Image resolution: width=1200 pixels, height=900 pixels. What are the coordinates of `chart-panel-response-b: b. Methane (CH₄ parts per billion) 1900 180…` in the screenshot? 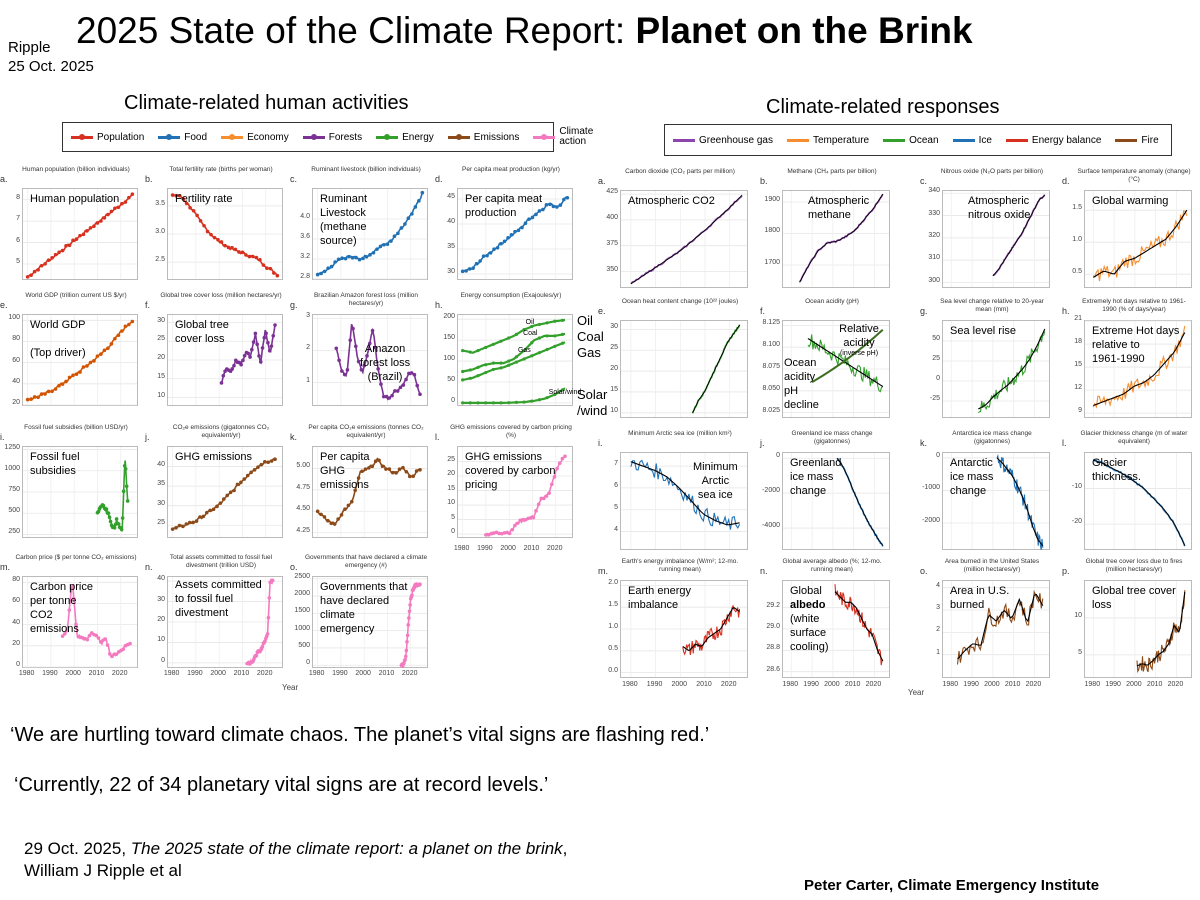 It's located at (825, 228).